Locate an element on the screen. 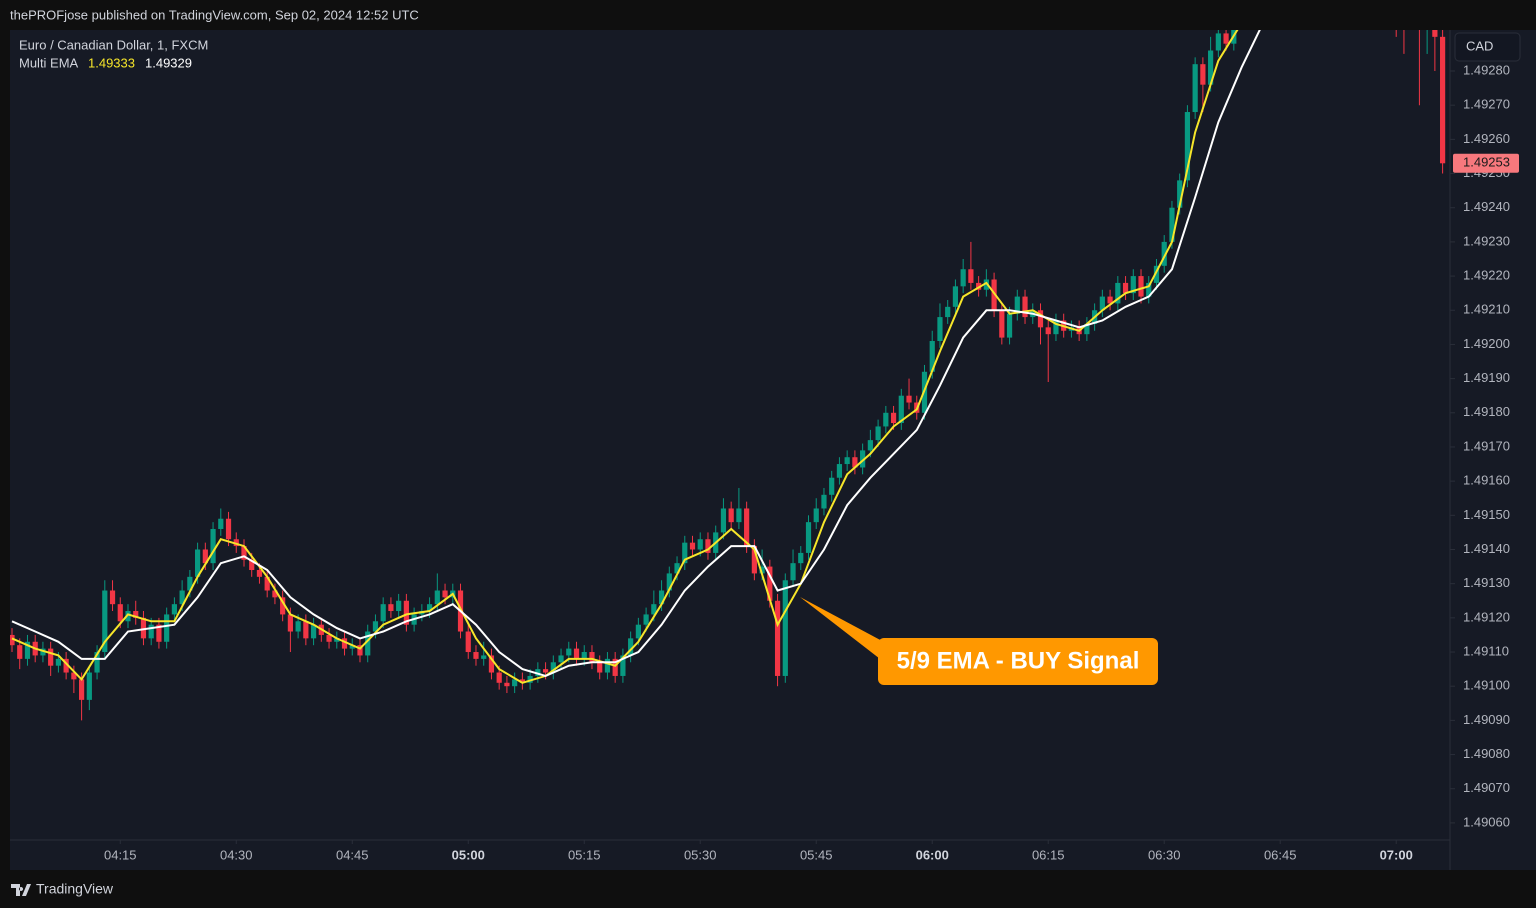 The image size is (1536, 908). currency-button: CAD is located at coordinates (1487, 47).